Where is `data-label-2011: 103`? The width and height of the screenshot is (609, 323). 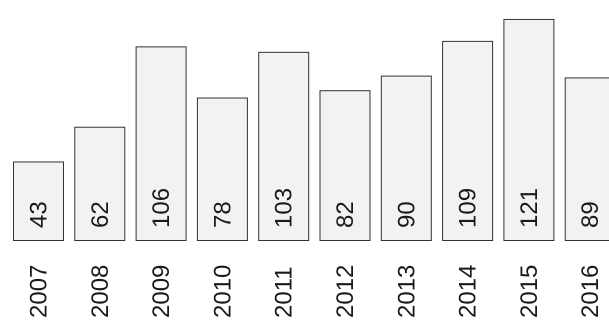
data-label-2011: 103 is located at coordinates (284, 208).